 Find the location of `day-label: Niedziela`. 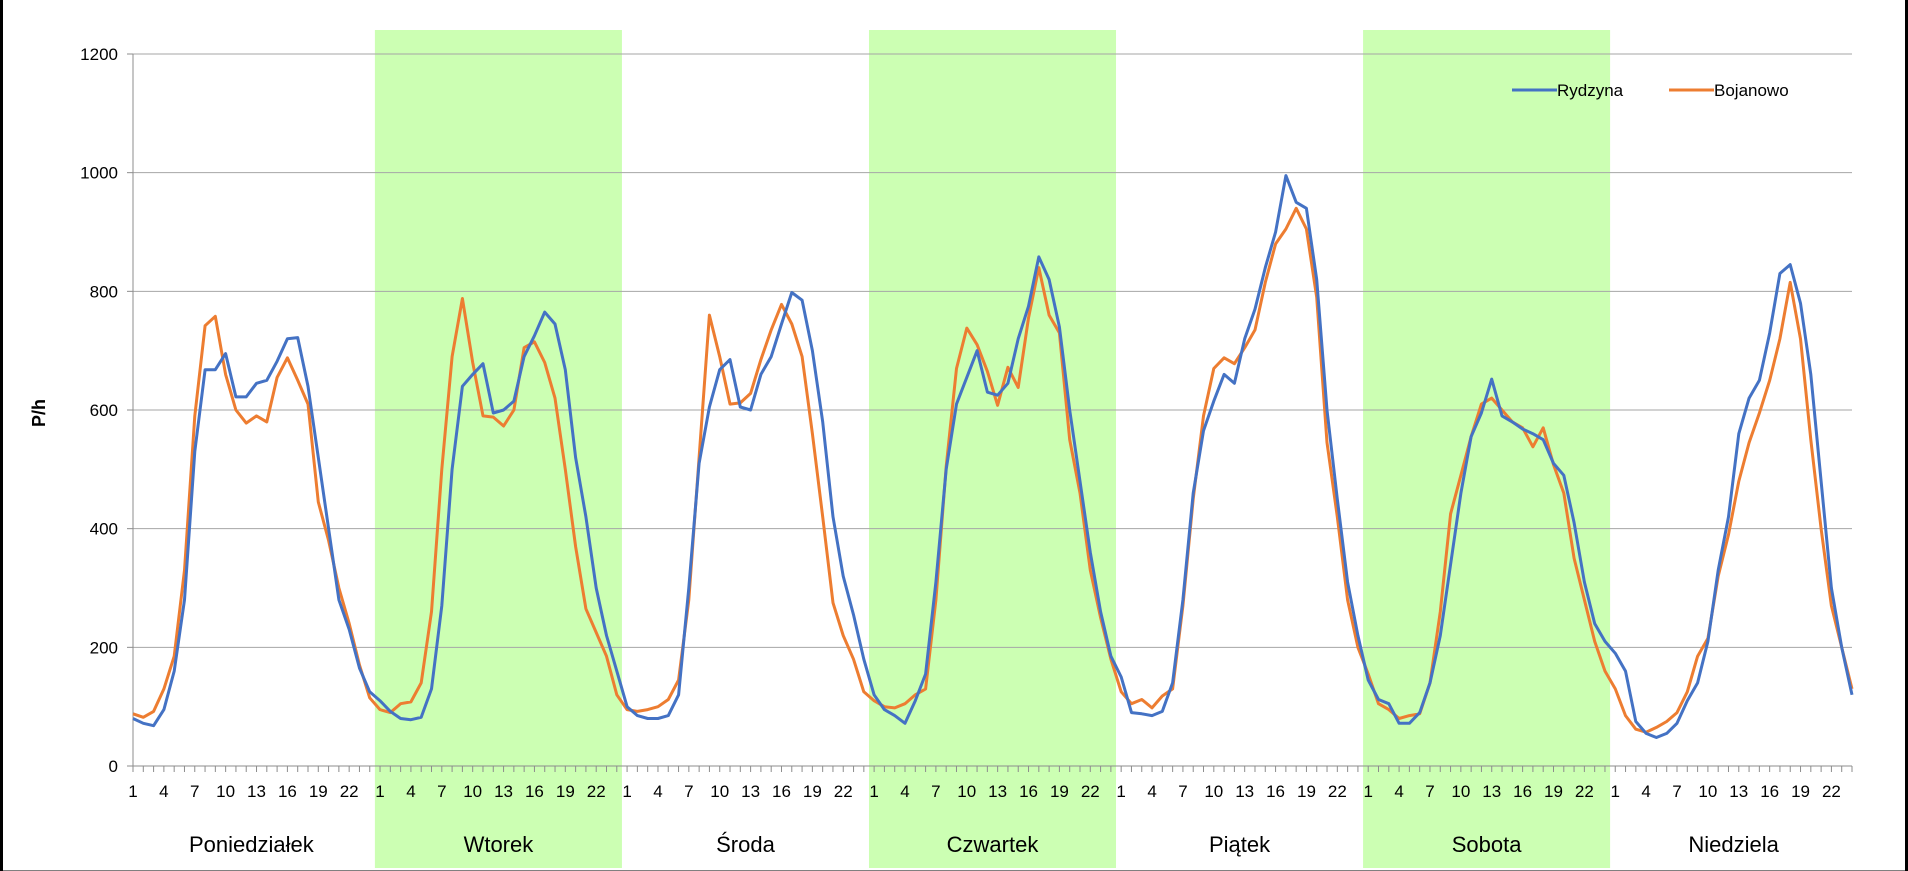

day-label: Niedziela is located at coordinates (1733, 844).